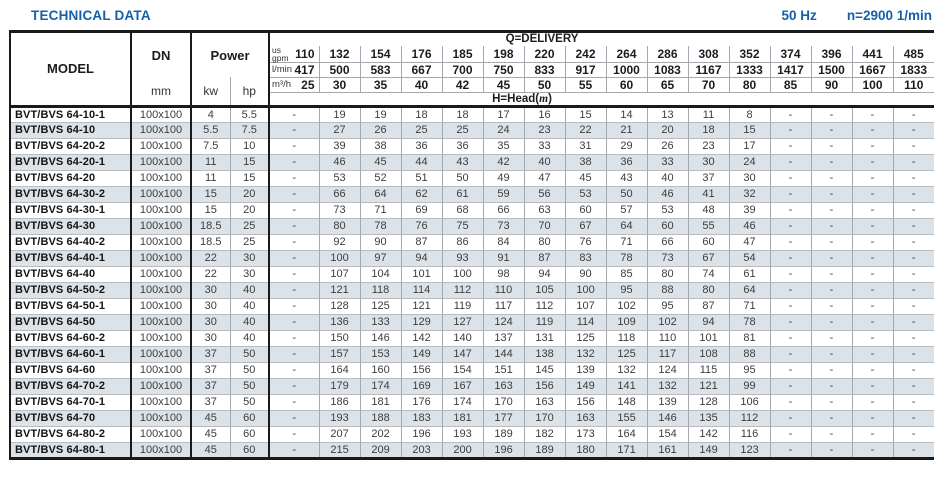  Describe the element at coordinates (503, 113) in the screenshot. I see `head-value: 17` at that location.